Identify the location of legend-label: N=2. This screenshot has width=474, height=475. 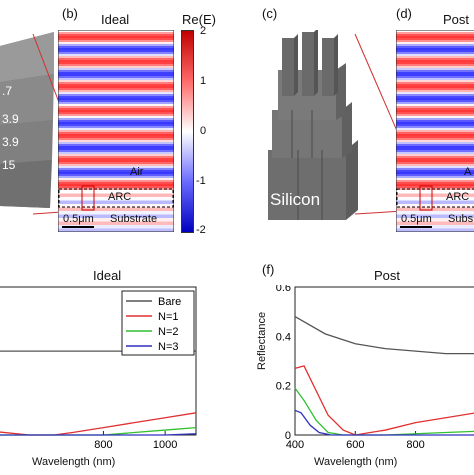
(168, 332).